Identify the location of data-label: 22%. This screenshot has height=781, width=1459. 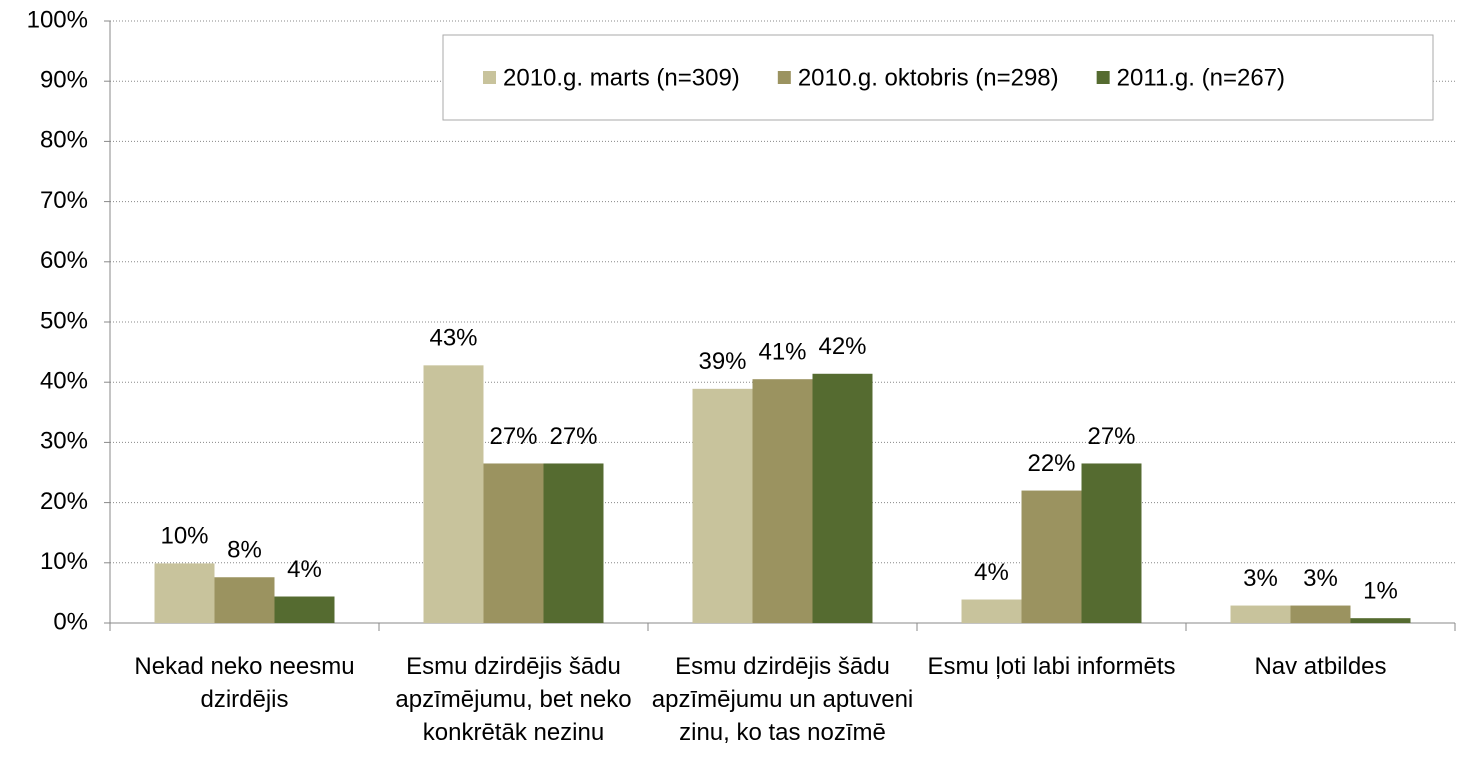
(1051, 463).